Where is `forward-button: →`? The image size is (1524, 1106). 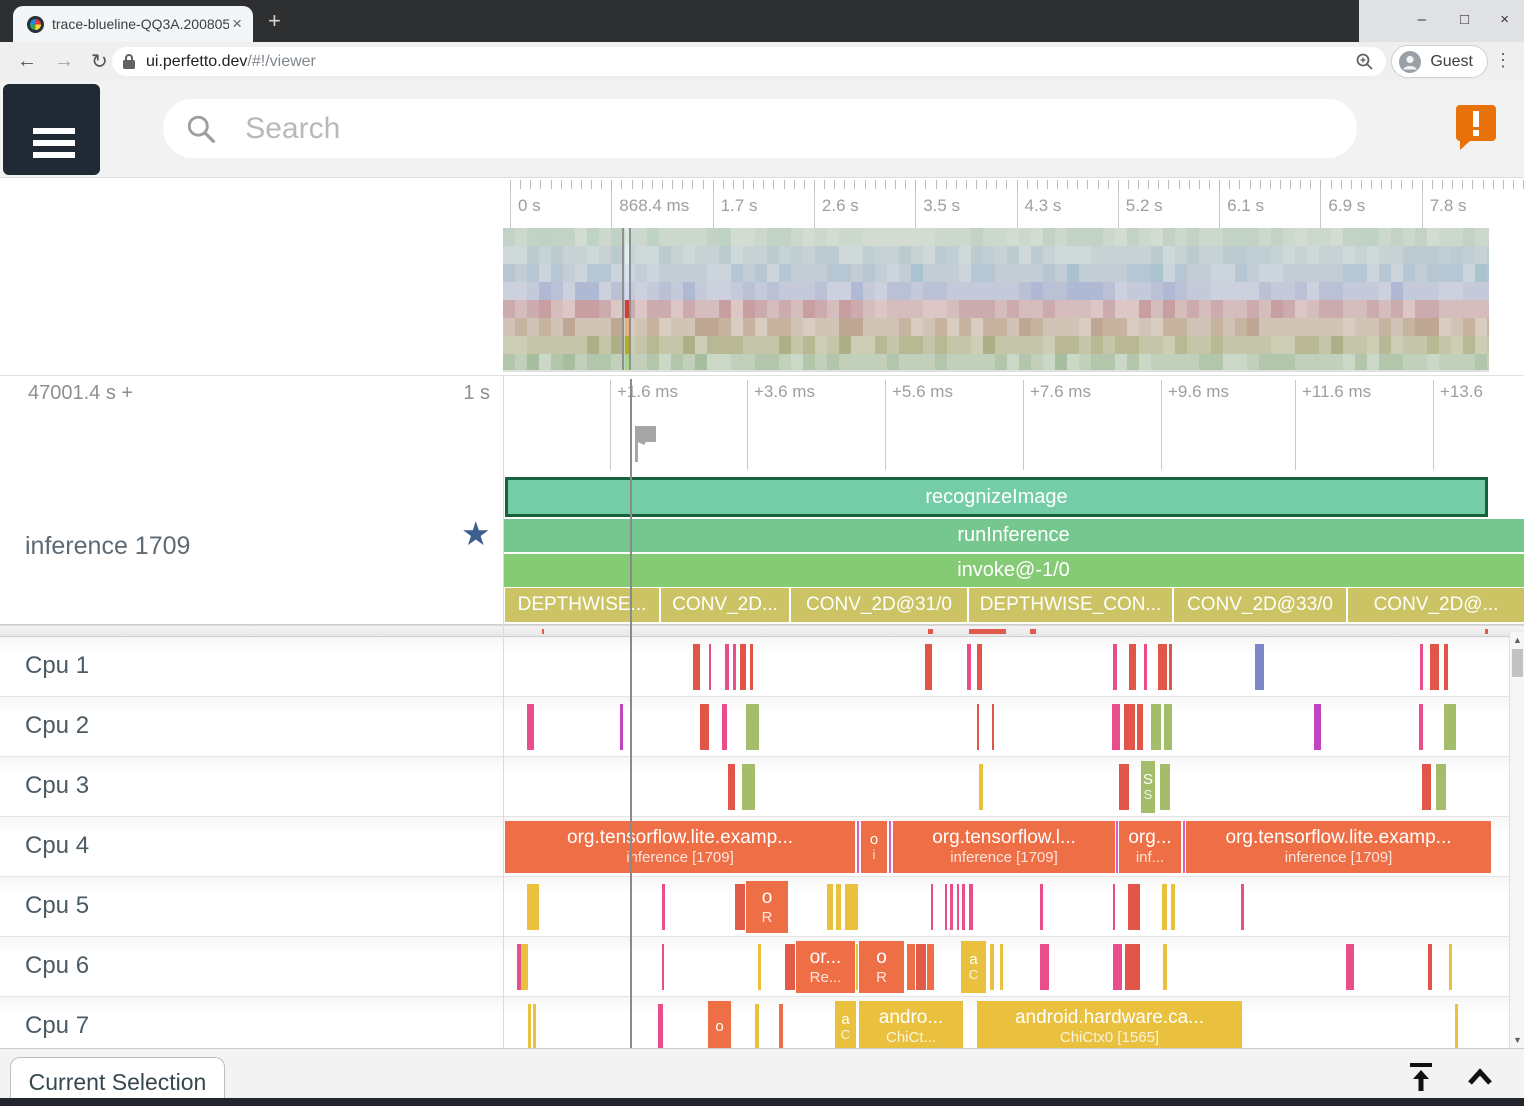 forward-button: → is located at coordinates (64, 61).